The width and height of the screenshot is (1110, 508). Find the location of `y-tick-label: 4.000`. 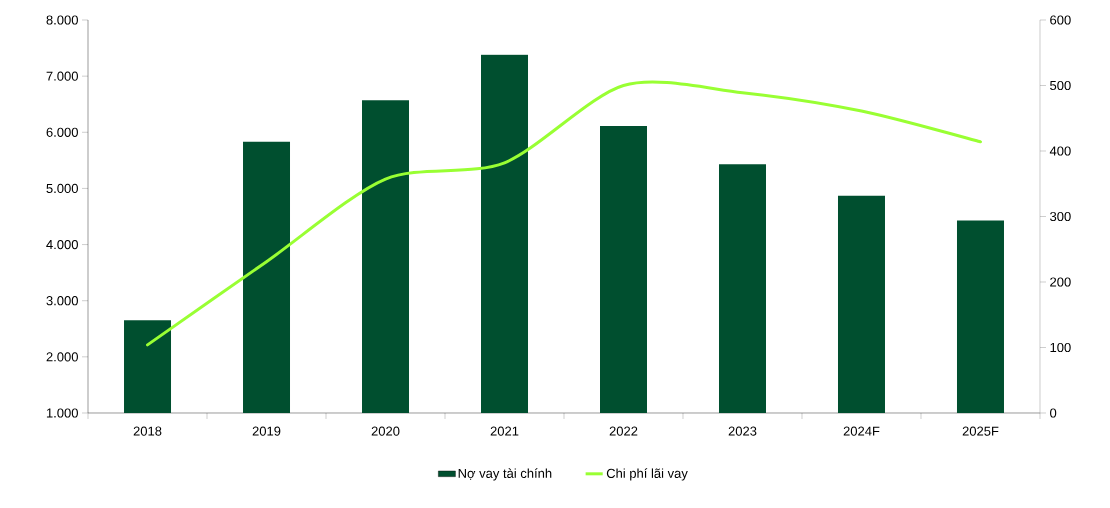

y-tick-label: 4.000 is located at coordinates (62, 244).